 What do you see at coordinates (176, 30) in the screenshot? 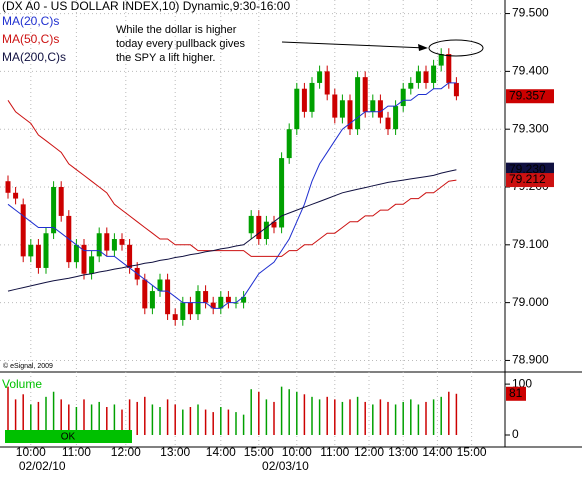
I see `annotation: While the dollar is higher` at bounding box center [176, 30].